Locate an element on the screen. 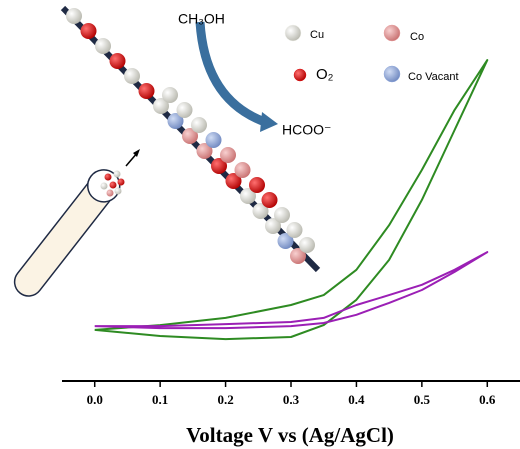 The image size is (520, 449). arrow-head is located at coordinates (136, 153).